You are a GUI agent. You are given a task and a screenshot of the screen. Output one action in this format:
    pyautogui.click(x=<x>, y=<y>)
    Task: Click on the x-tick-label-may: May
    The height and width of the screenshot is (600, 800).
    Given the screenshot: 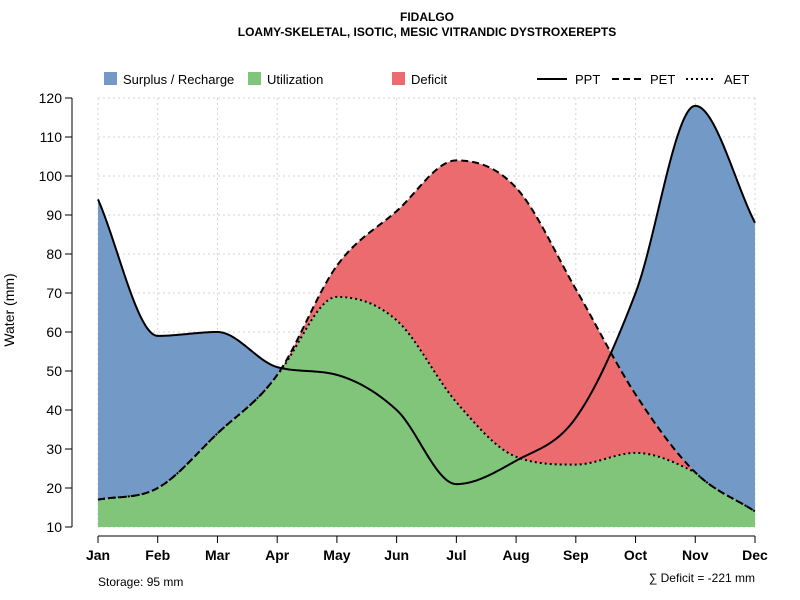 What is the action you would take?
    pyautogui.click(x=336, y=555)
    